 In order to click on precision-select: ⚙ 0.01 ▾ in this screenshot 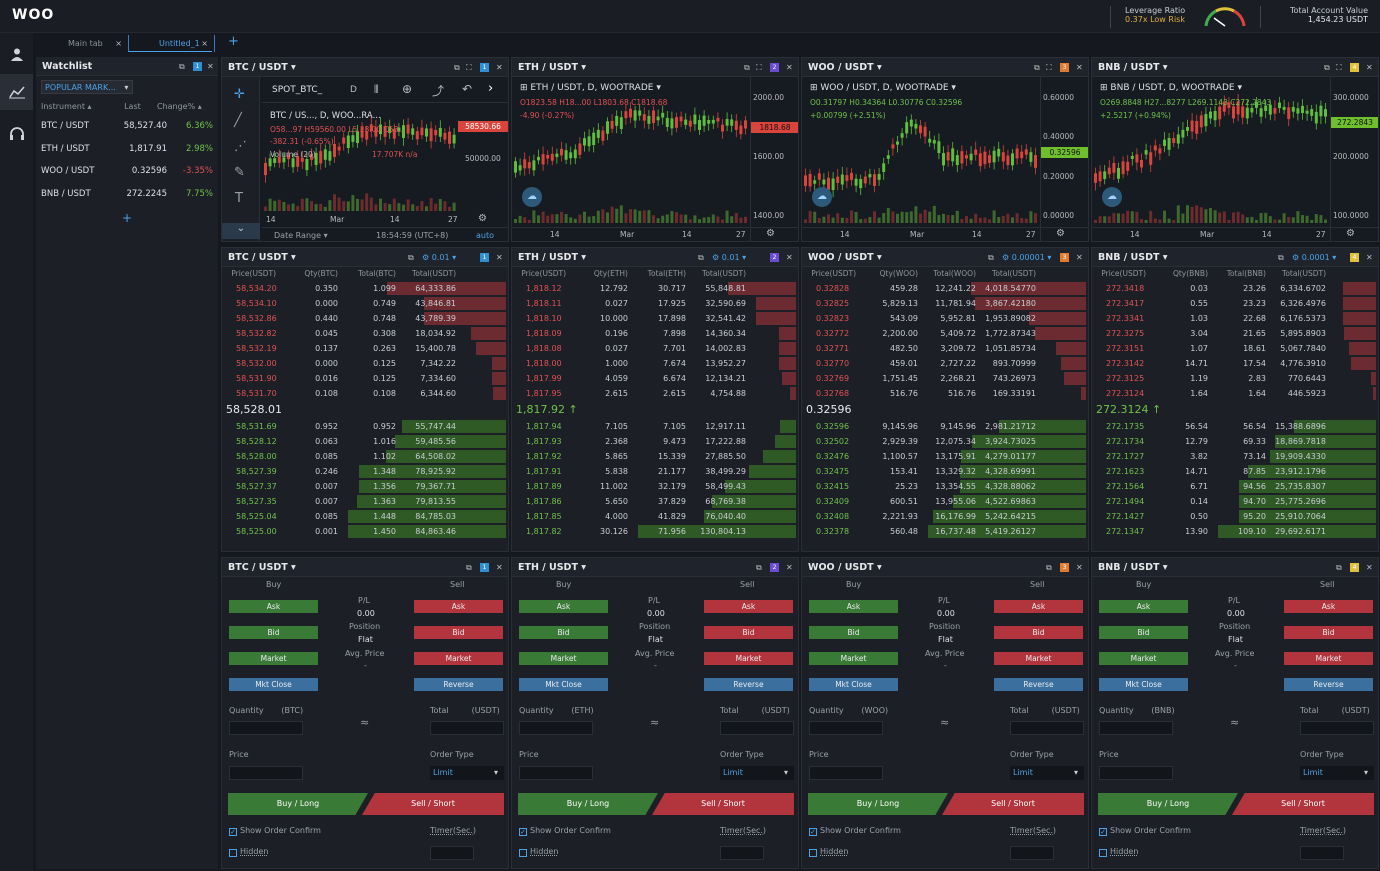, I will do `click(729, 257)`.